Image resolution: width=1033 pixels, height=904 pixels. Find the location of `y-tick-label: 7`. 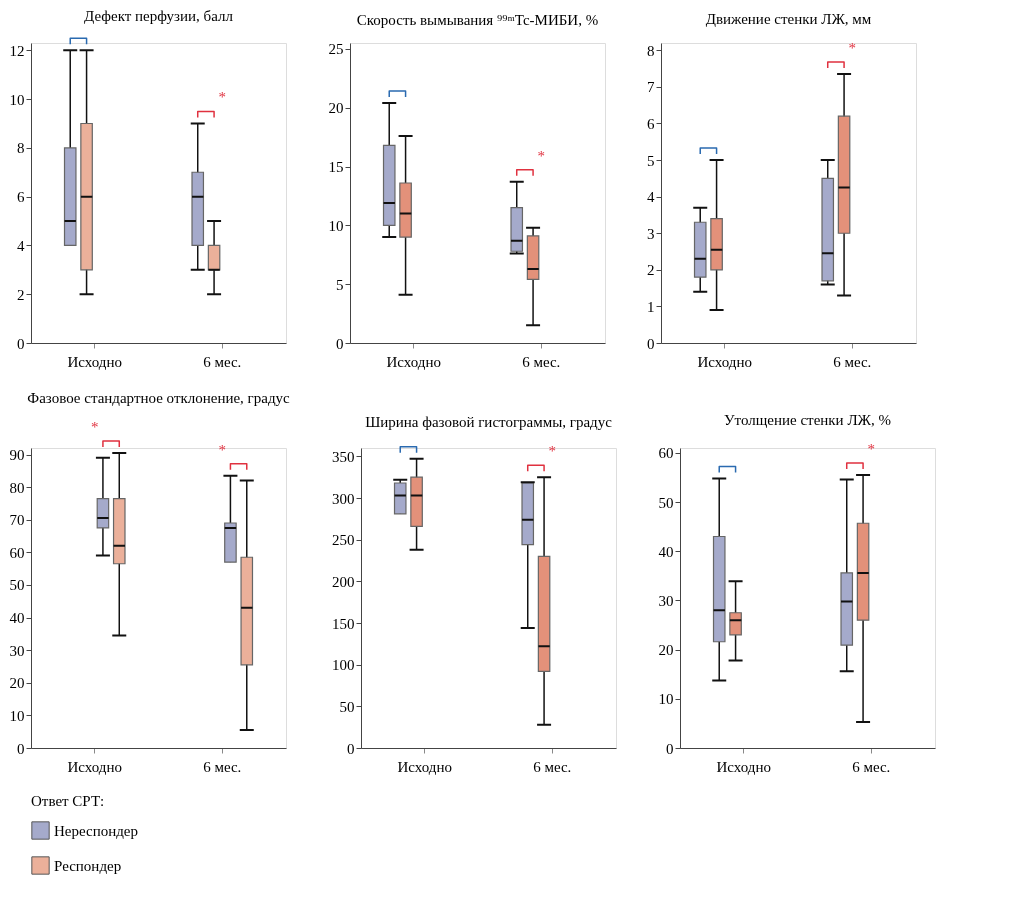

y-tick-label: 7 is located at coordinates (651, 87).